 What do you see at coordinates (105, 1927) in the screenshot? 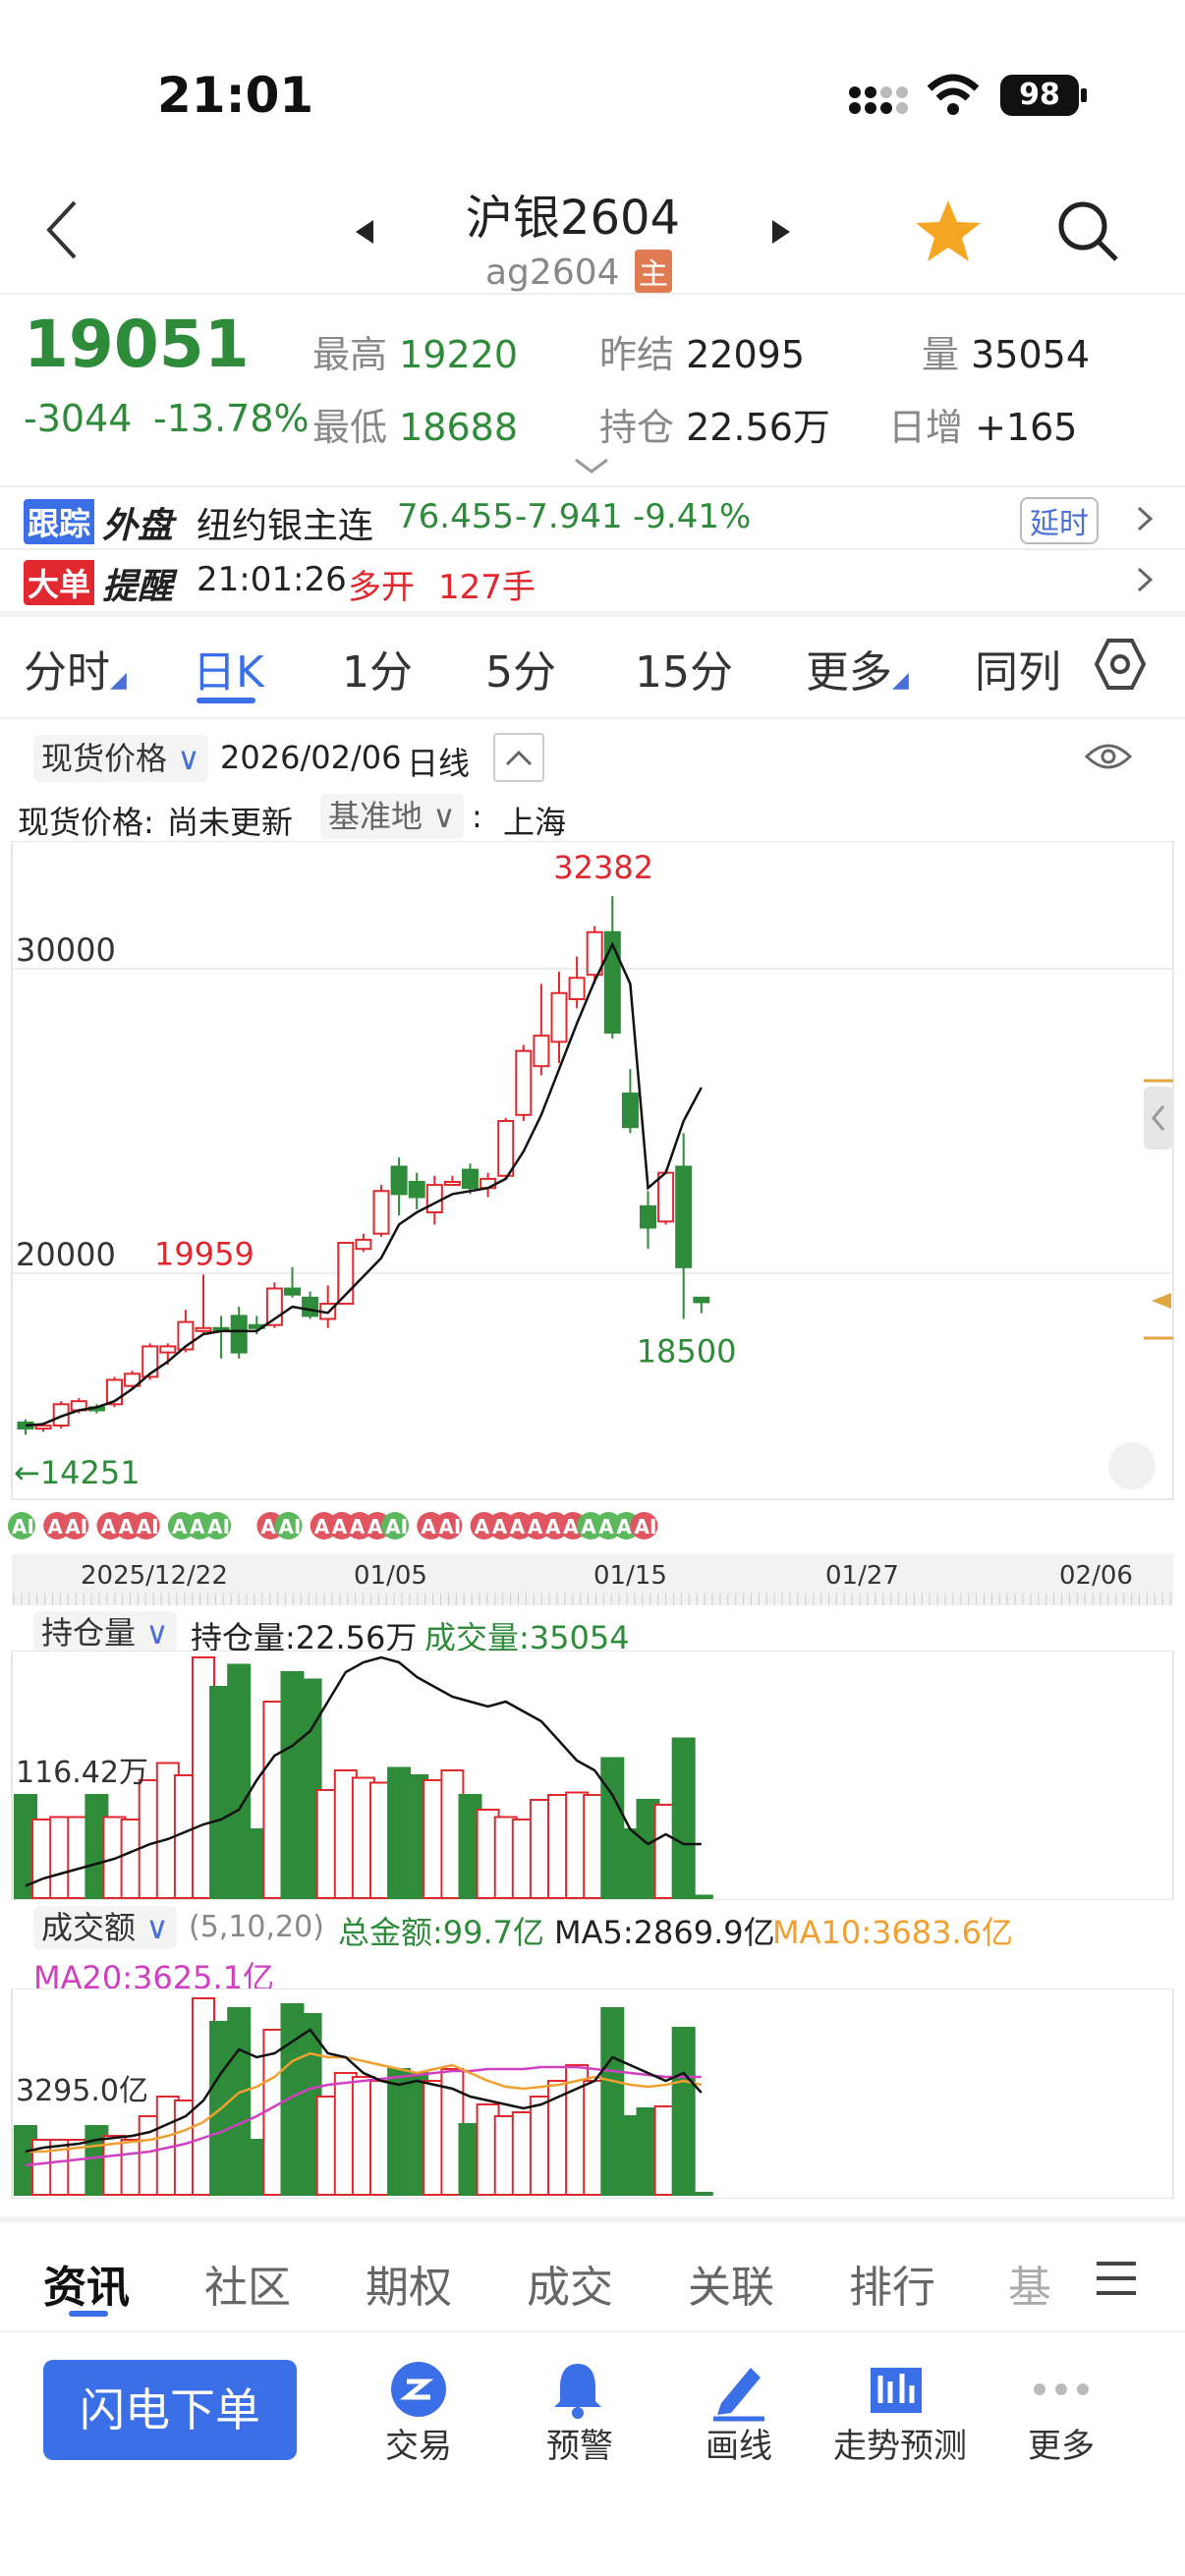
I see `turnover-selector: 成交额 ∨` at bounding box center [105, 1927].